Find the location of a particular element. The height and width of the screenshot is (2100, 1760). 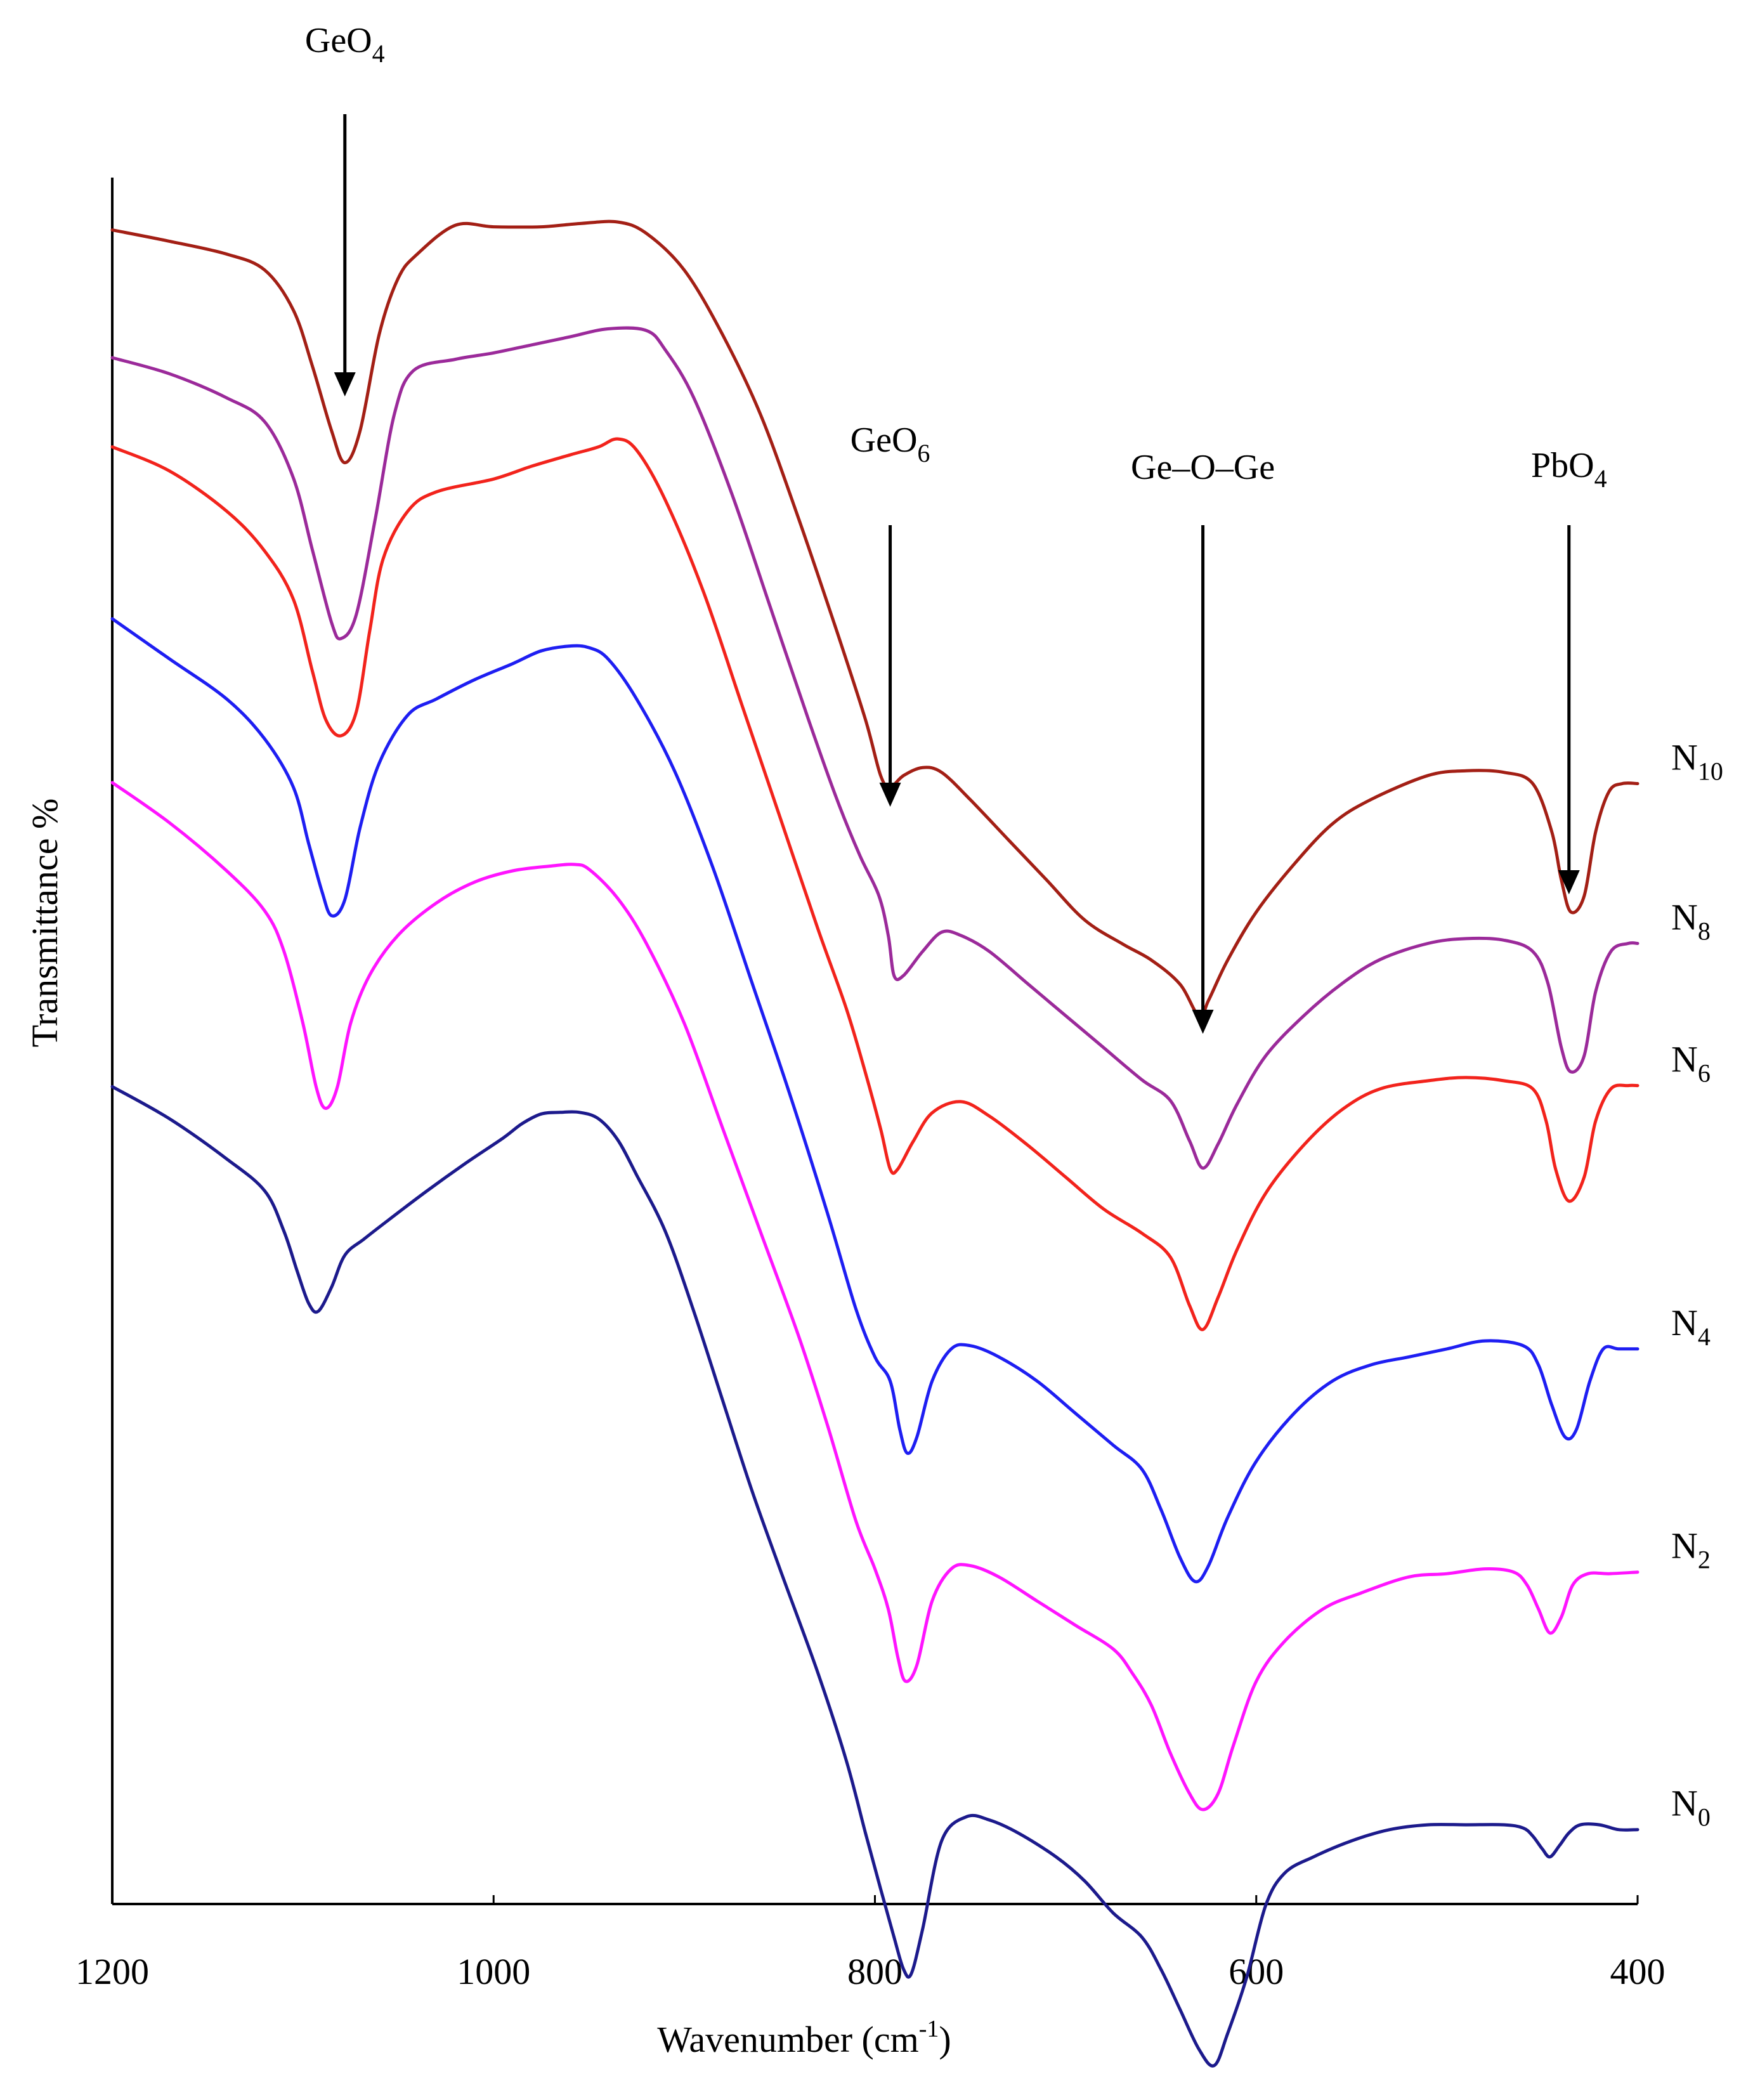

x-tick-label: 600 is located at coordinates (1256, 1971).